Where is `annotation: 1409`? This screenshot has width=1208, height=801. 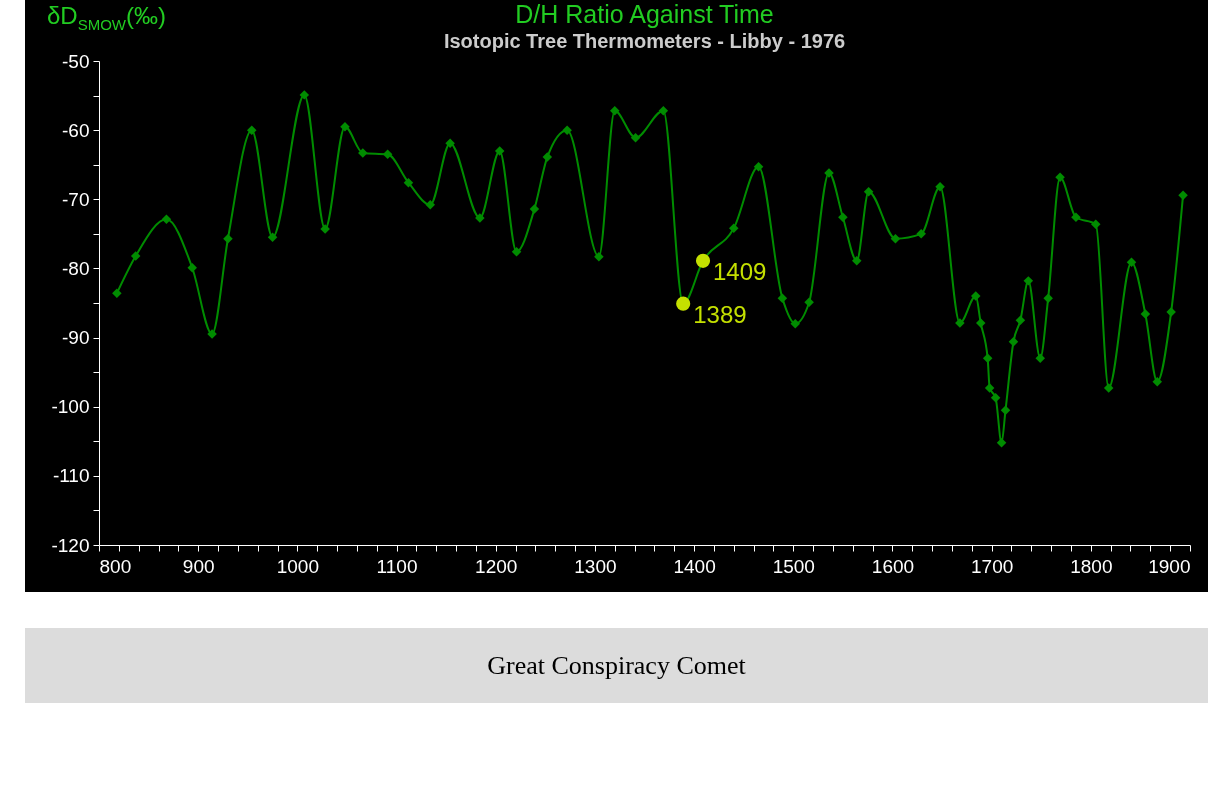
annotation: 1409 is located at coordinates (740, 271).